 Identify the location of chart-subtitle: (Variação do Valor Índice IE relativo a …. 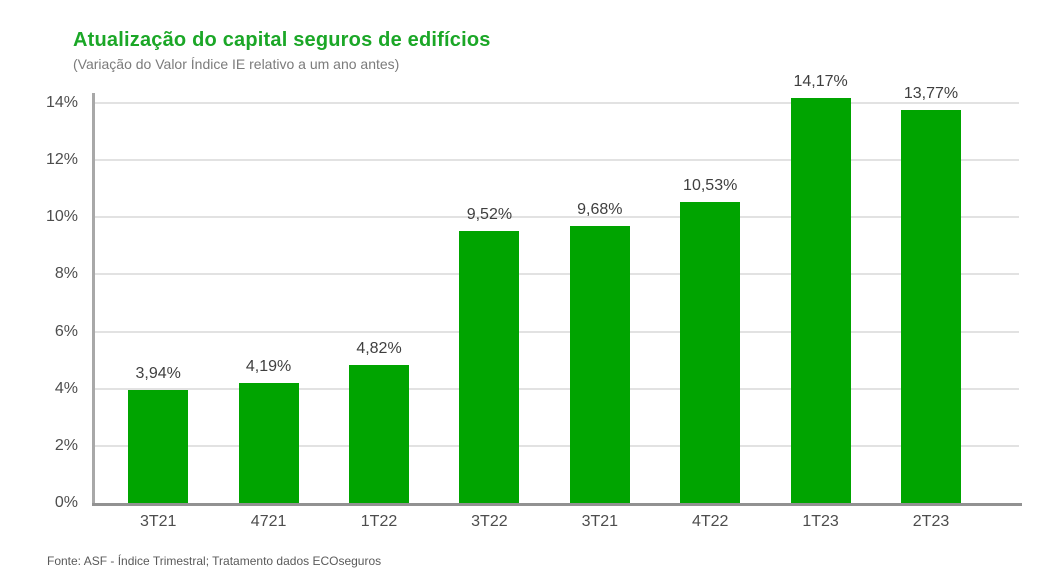
(236, 64).